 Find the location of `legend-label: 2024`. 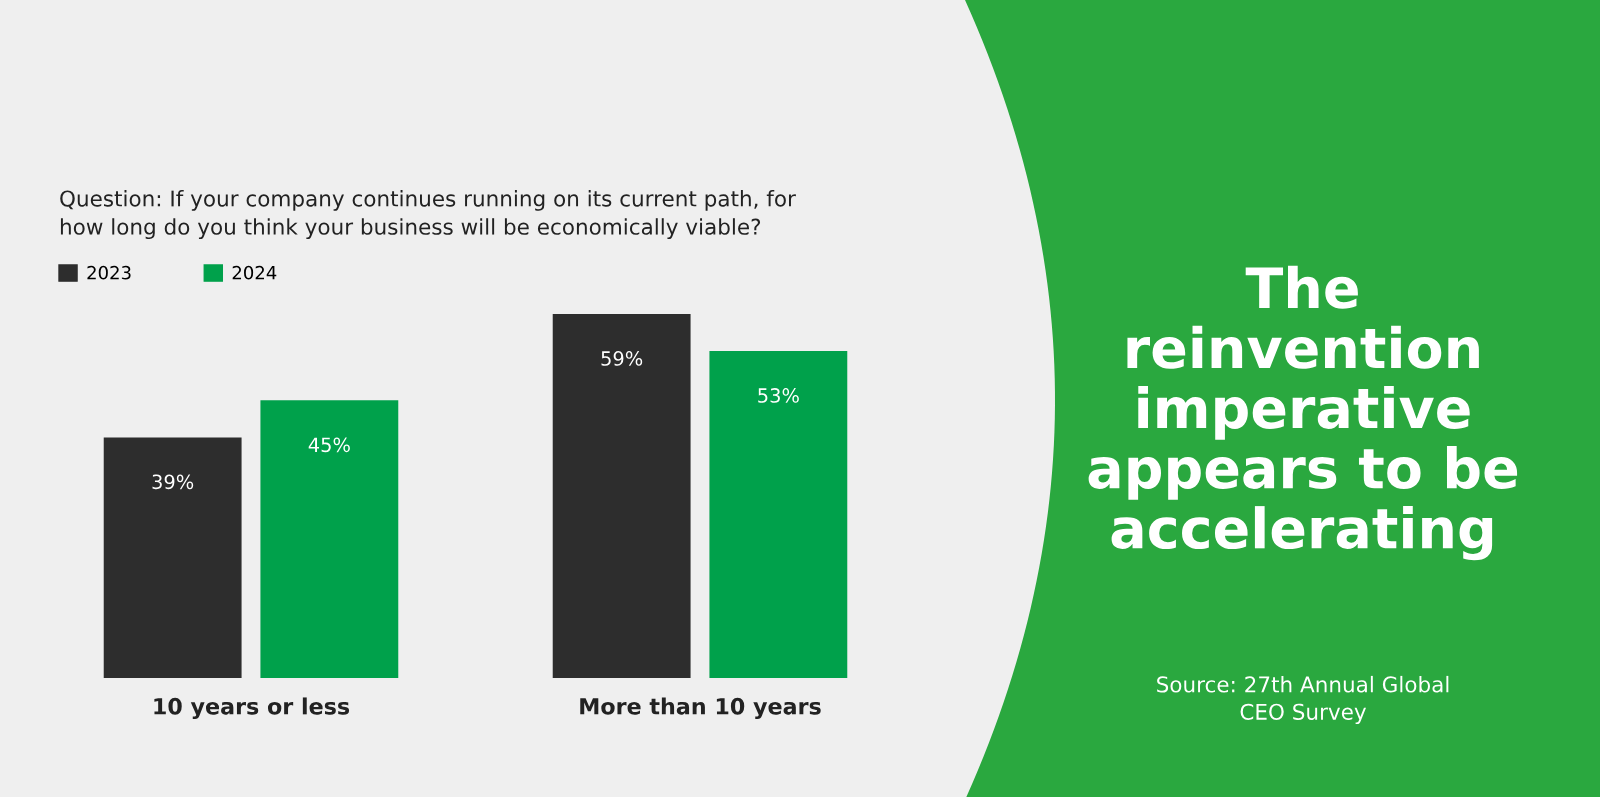

legend-label: 2024 is located at coordinates (254, 272).